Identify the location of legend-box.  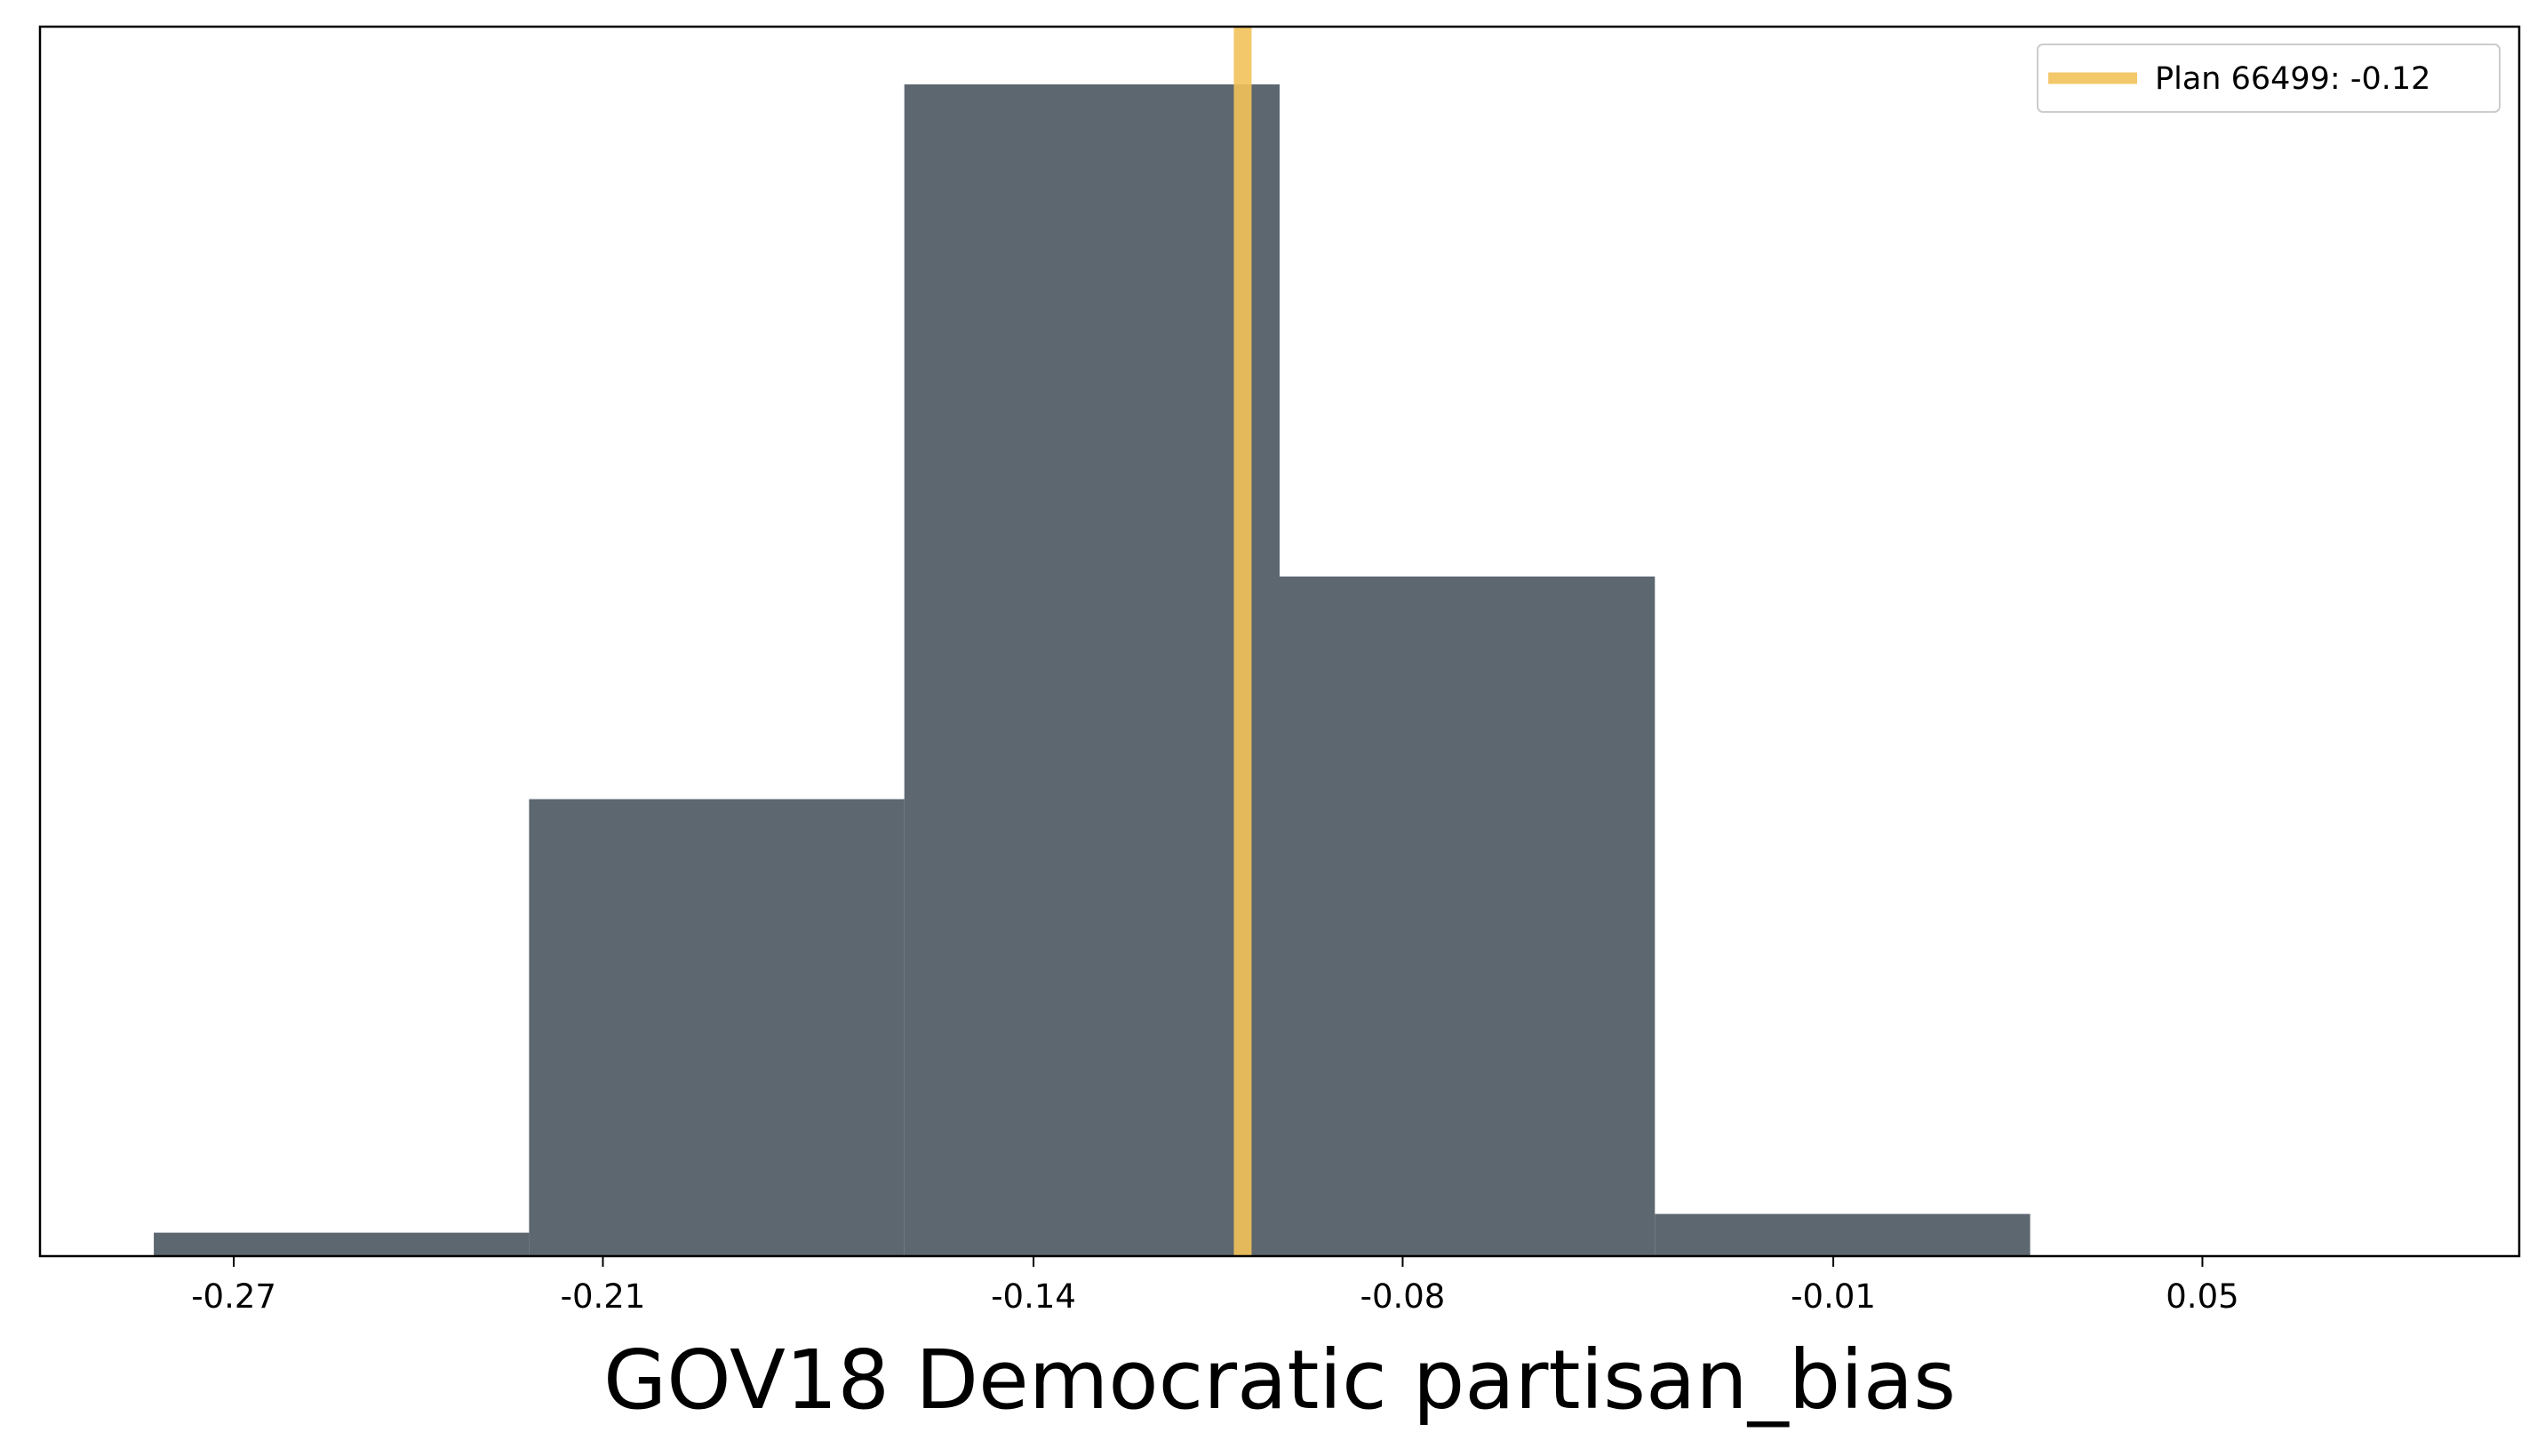
(2269, 78).